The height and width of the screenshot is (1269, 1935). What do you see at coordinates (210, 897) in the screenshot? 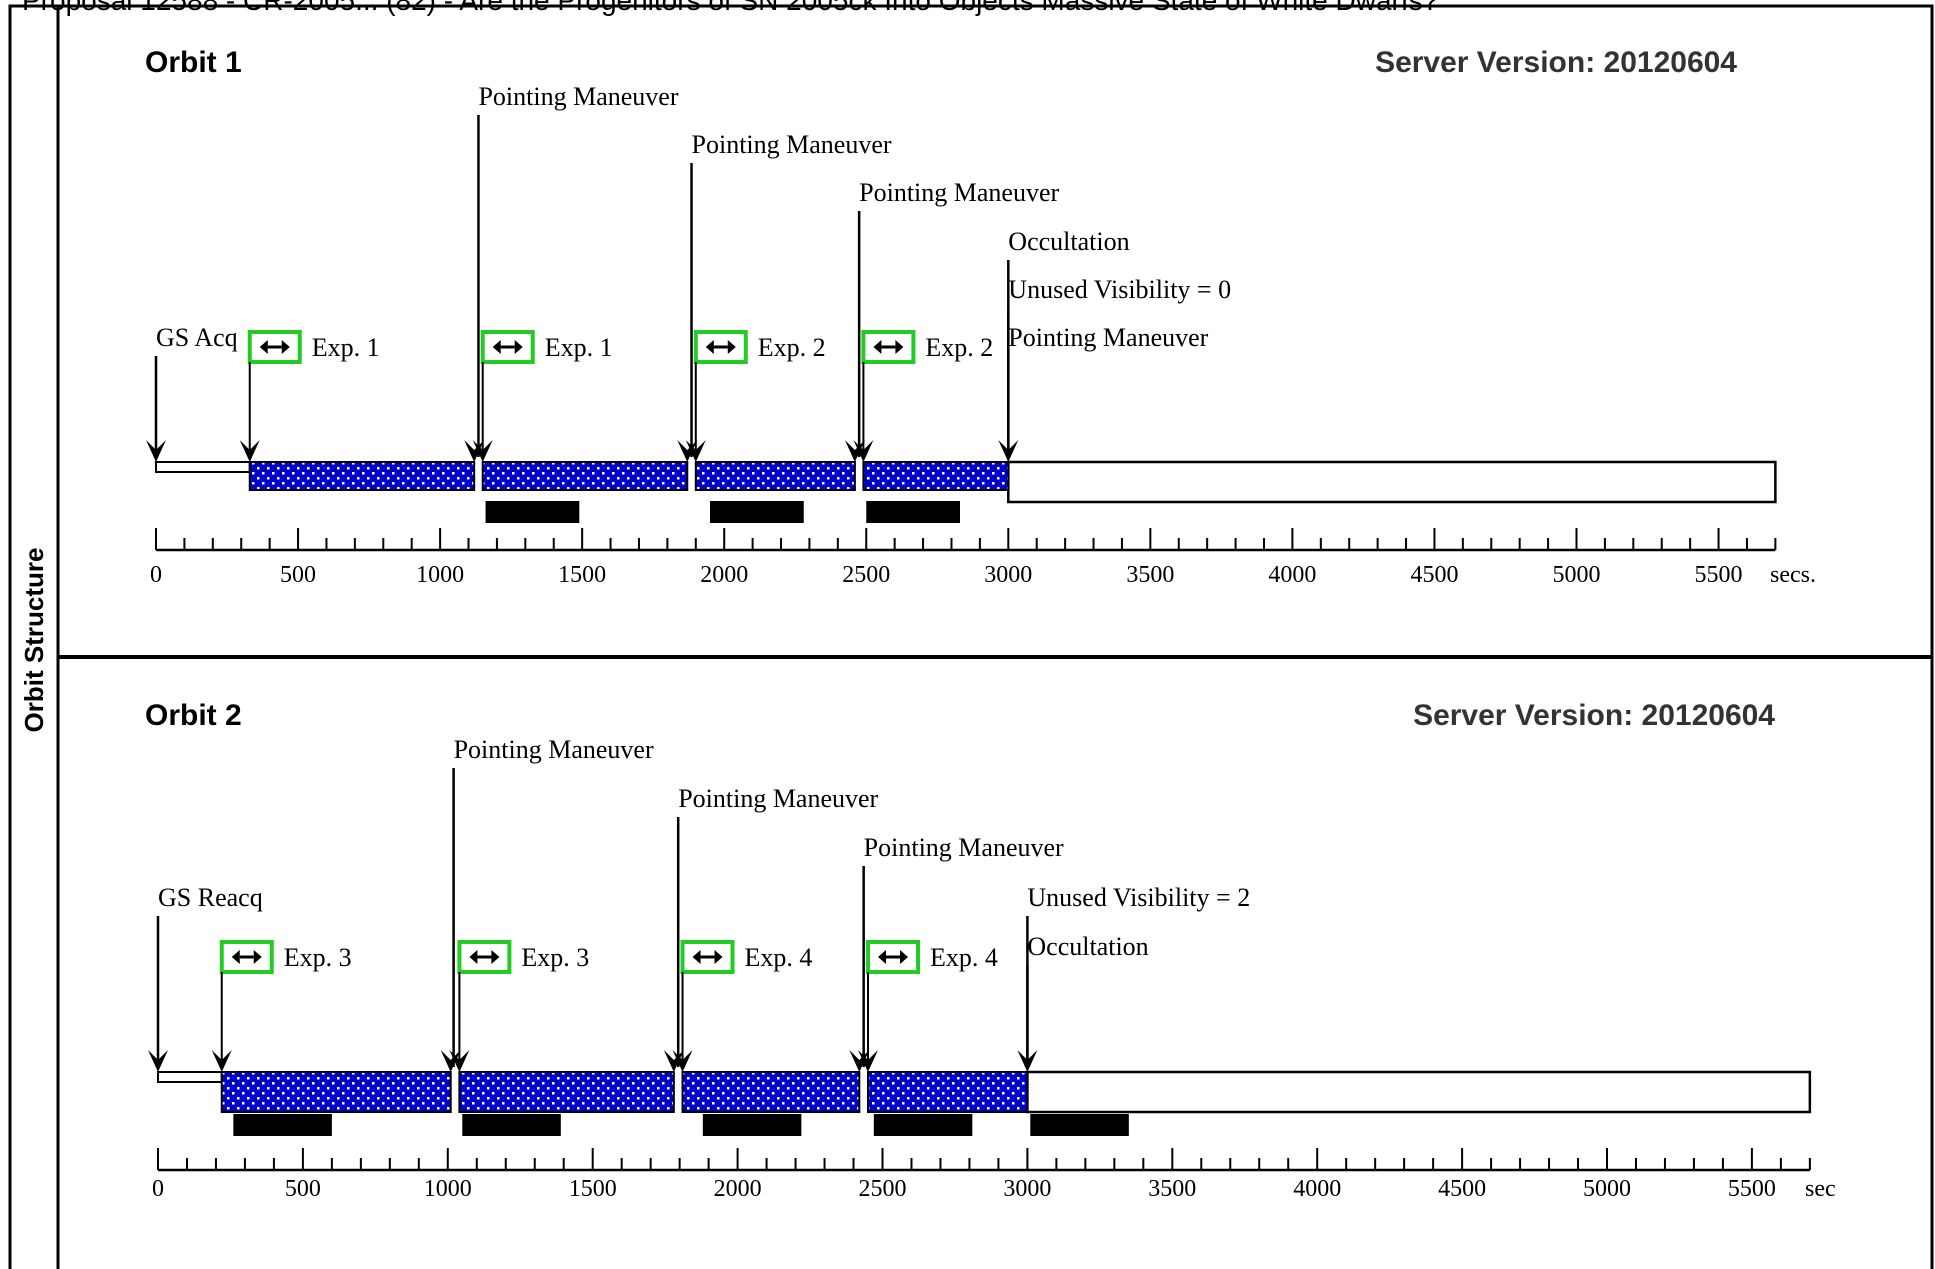
I see `event-label: GS Reacq` at bounding box center [210, 897].